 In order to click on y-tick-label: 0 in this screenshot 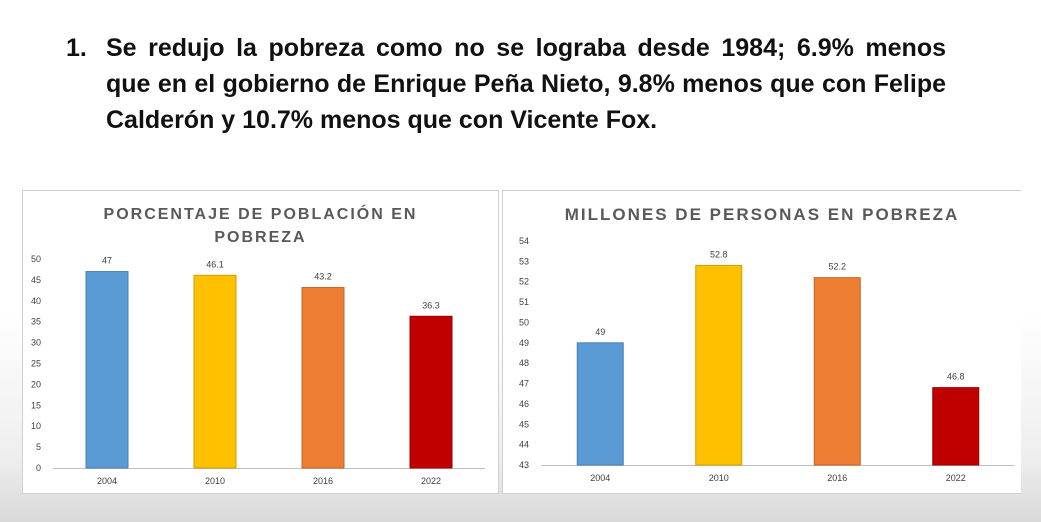, I will do `click(38, 468)`.